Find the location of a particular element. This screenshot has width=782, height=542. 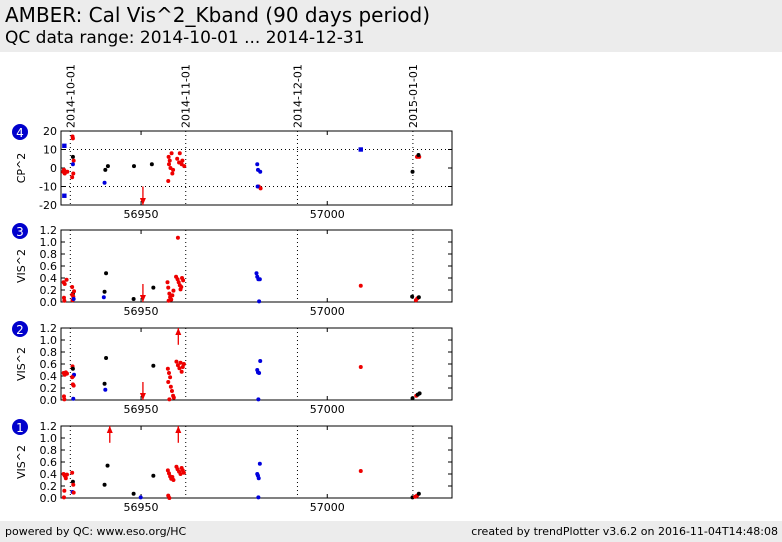

chart-panel-1: 0.00.20.40.60.81.01.2 56950 57000 VIS^2 1 is located at coordinates (232, 466).